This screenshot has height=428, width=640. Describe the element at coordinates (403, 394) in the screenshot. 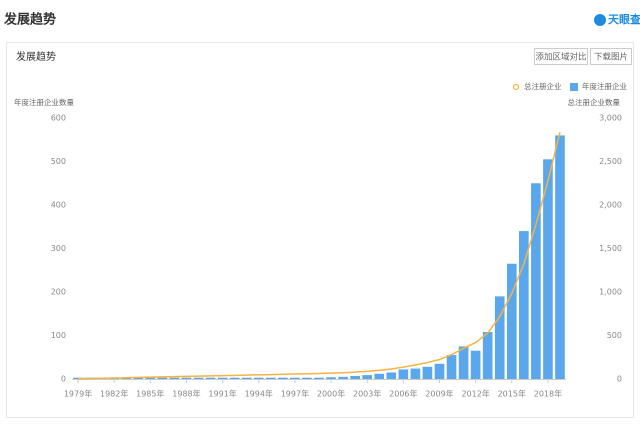

I see `x-tick-label: 2006年` at that location.